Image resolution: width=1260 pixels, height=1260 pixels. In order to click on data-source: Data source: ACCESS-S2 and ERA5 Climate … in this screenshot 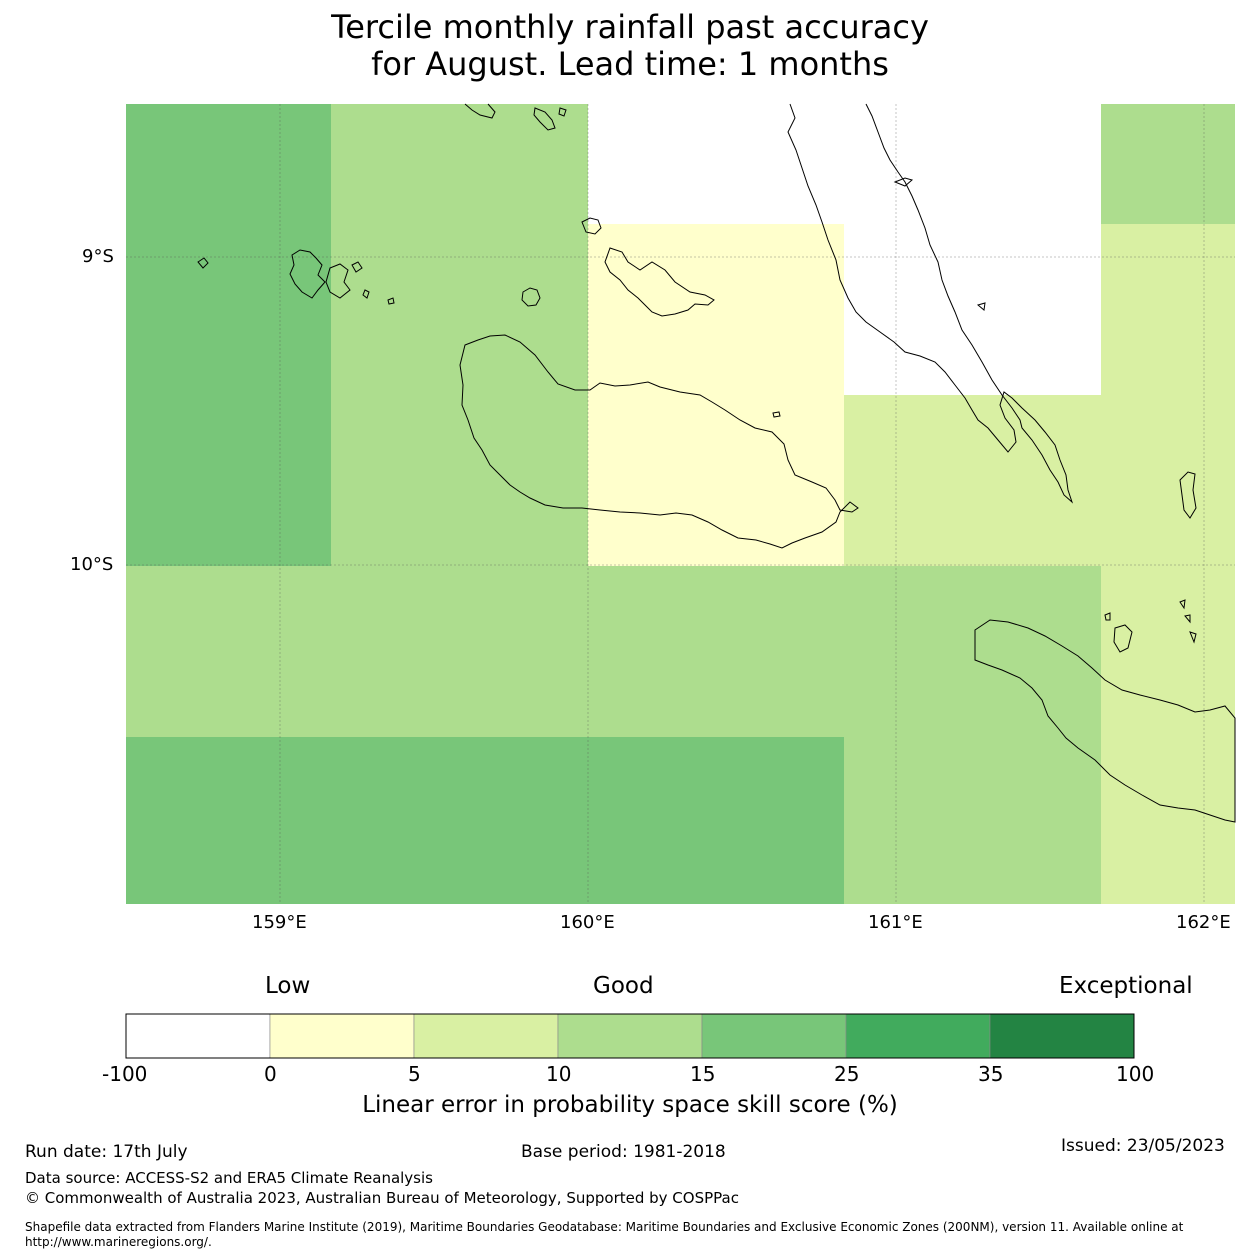, I will do `click(229, 1178)`.